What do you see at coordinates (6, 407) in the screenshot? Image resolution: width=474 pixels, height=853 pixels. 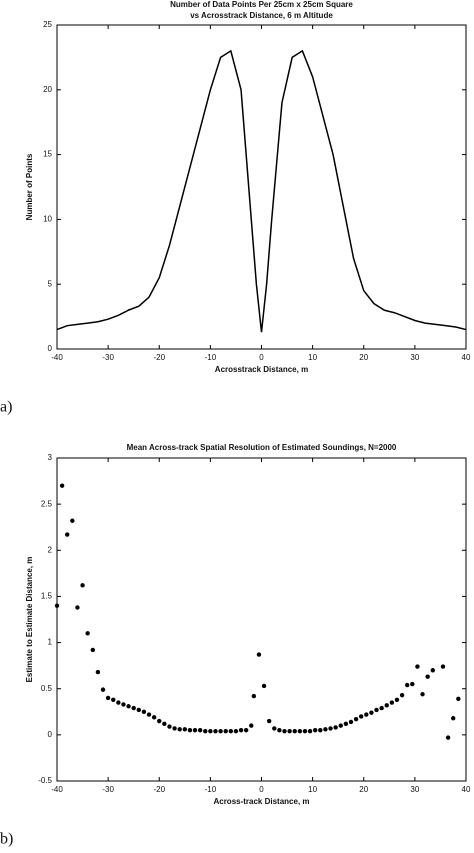 I see `panel-label: a)` at bounding box center [6, 407].